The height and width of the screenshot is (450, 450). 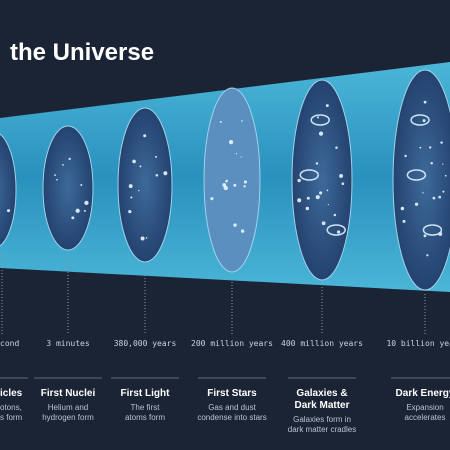 What do you see at coordinates (424, 407) in the screenshot?
I see `stage-description: Expansion` at bounding box center [424, 407].